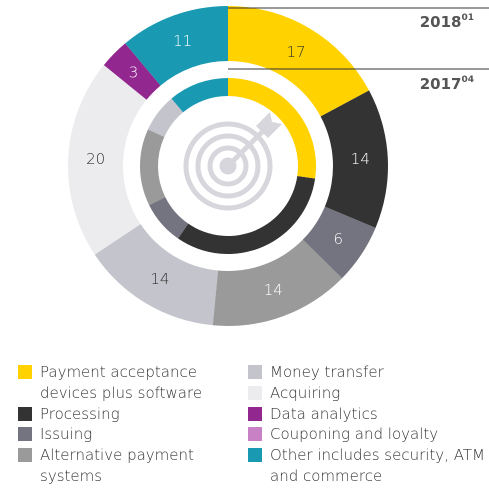 This screenshot has height=497, width=489. What do you see at coordinates (80, 413) in the screenshot?
I see `legend-label: Processing` at bounding box center [80, 413].